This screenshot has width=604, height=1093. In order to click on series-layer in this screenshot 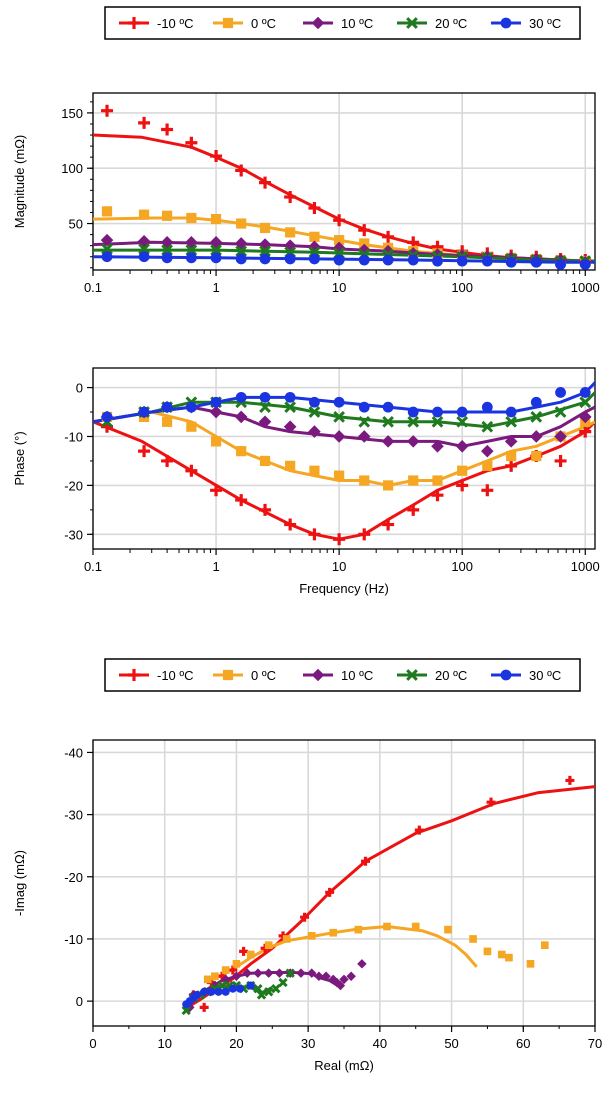, I will do `click(344, 463)`.